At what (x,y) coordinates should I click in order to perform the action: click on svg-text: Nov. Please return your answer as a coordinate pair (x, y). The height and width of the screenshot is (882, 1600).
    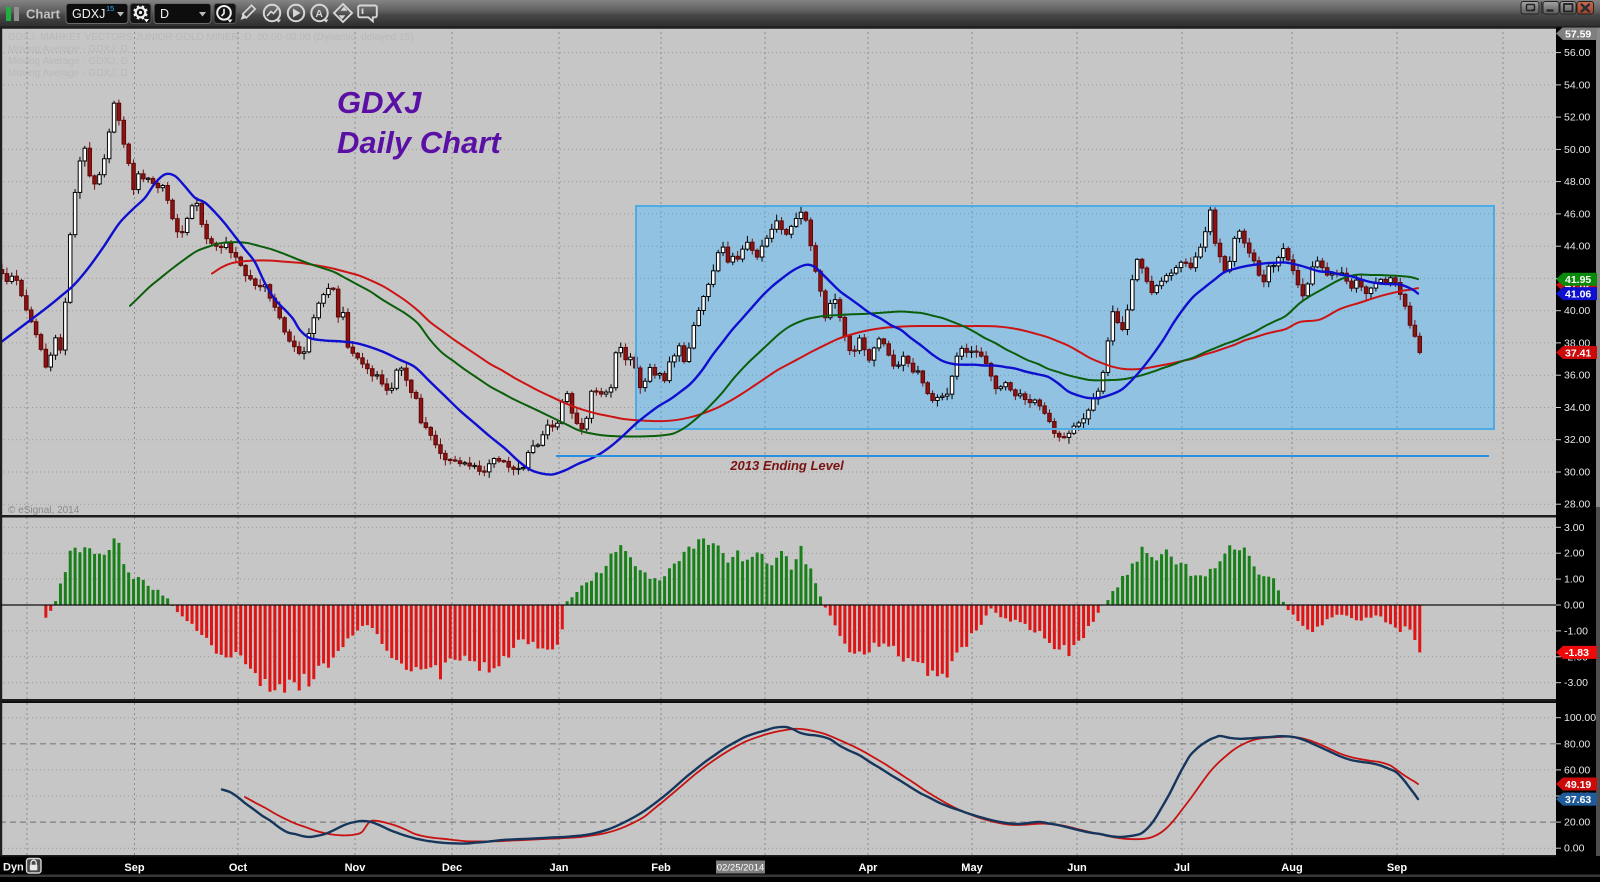
    Looking at the image, I should click on (356, 868).